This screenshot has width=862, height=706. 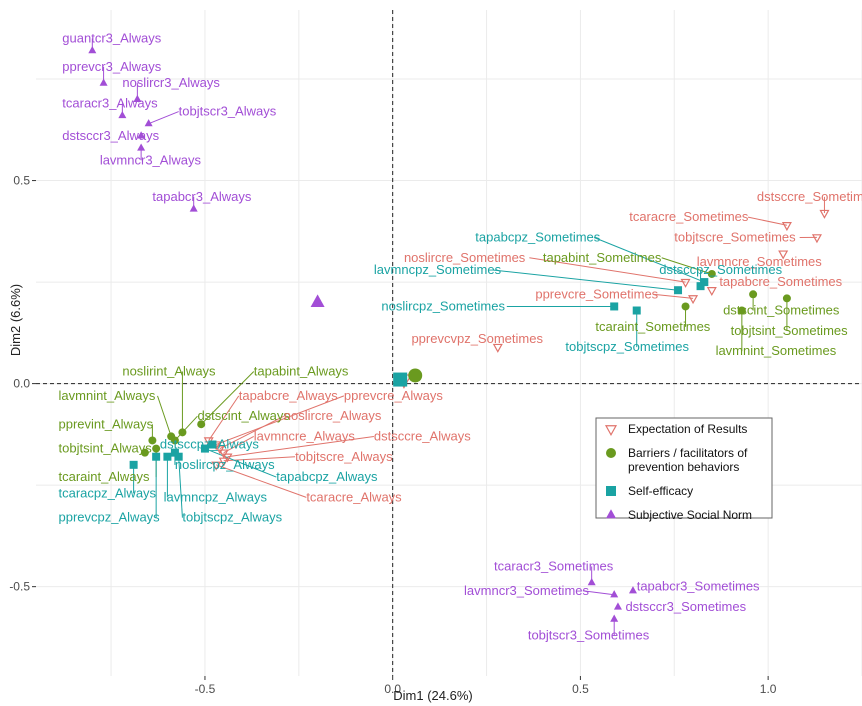 I want to click on point-label: dstsccr3_Sometimes, so click(x=685, y=606).